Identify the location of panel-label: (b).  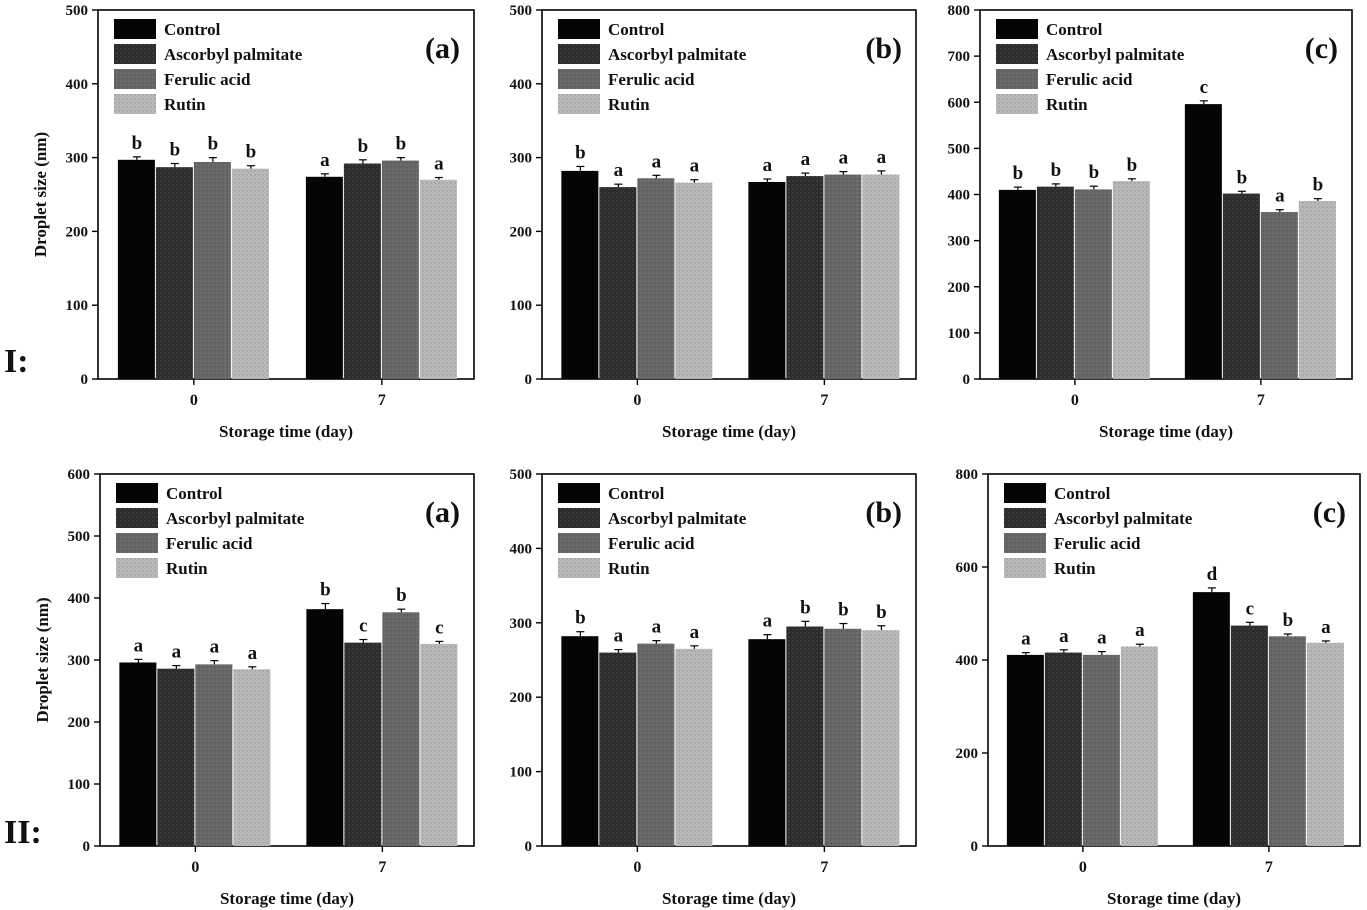
(883, 512).